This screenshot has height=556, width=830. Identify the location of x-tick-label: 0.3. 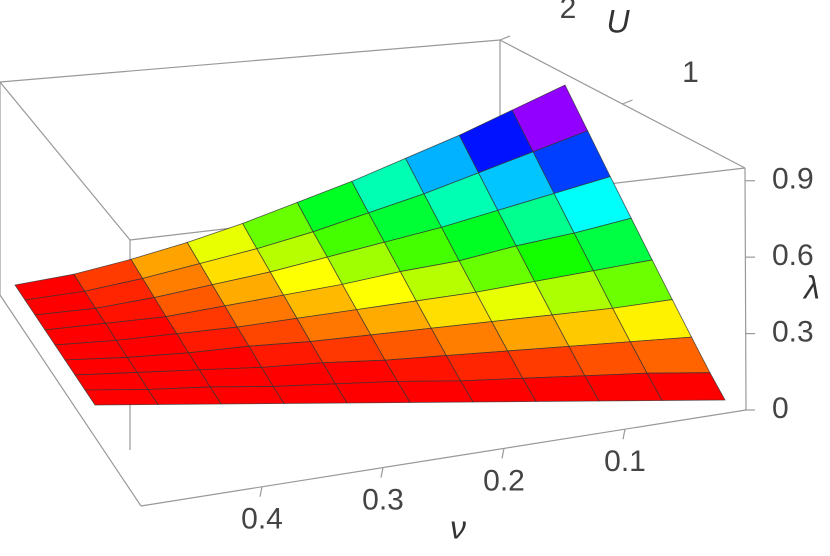
(383, 500).